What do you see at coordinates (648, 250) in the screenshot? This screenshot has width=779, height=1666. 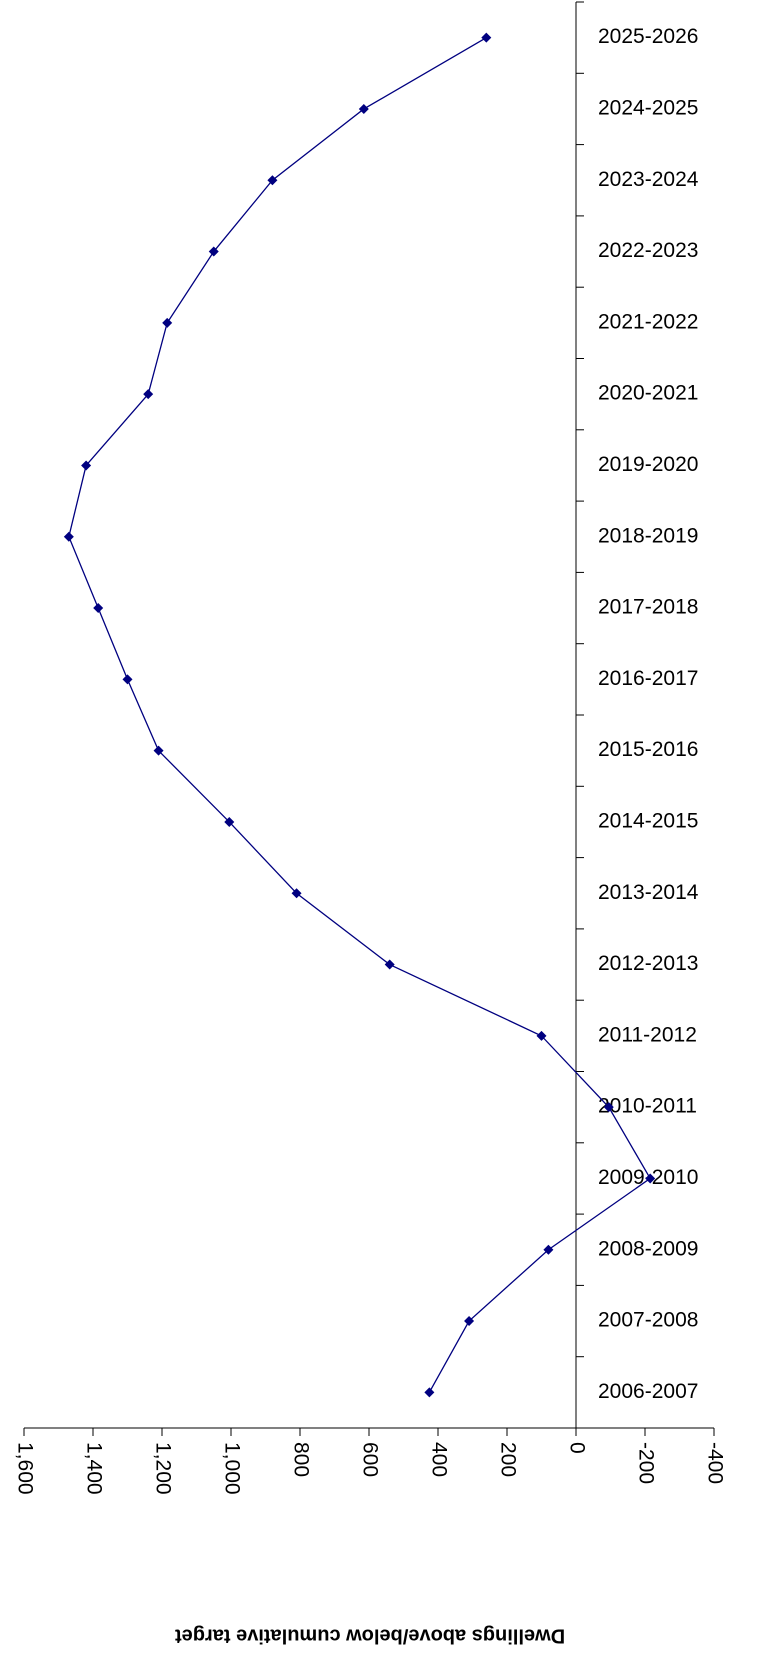 I see `category-label: 2022-2023` at bounding box center [648, 250].